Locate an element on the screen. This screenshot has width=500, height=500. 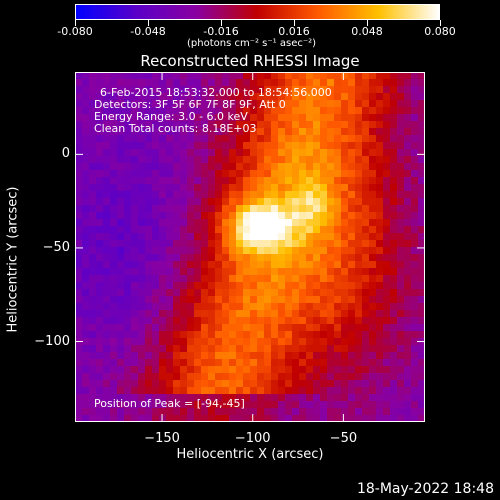
y-tick-label: −100 is located at coordinates (52, 341).